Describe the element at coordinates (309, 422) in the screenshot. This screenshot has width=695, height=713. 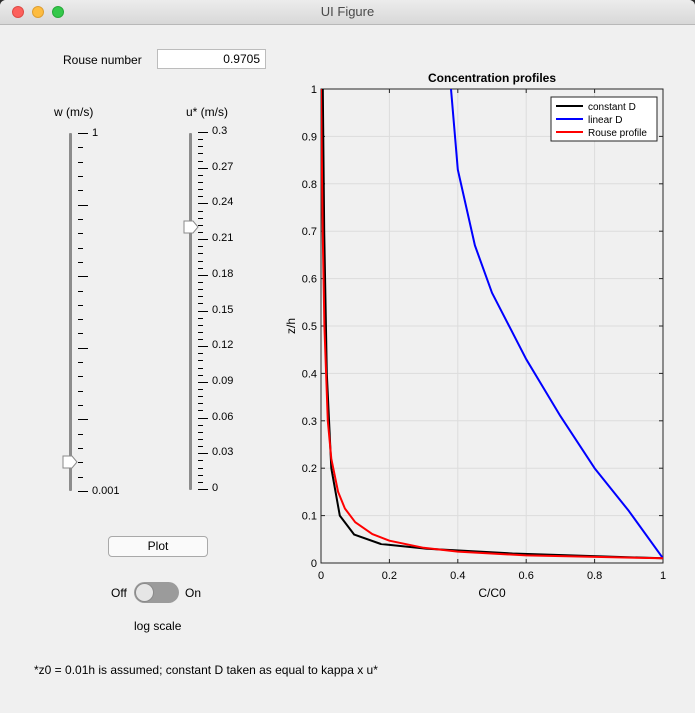
I see `y-tick-label: 0.3` at that location.